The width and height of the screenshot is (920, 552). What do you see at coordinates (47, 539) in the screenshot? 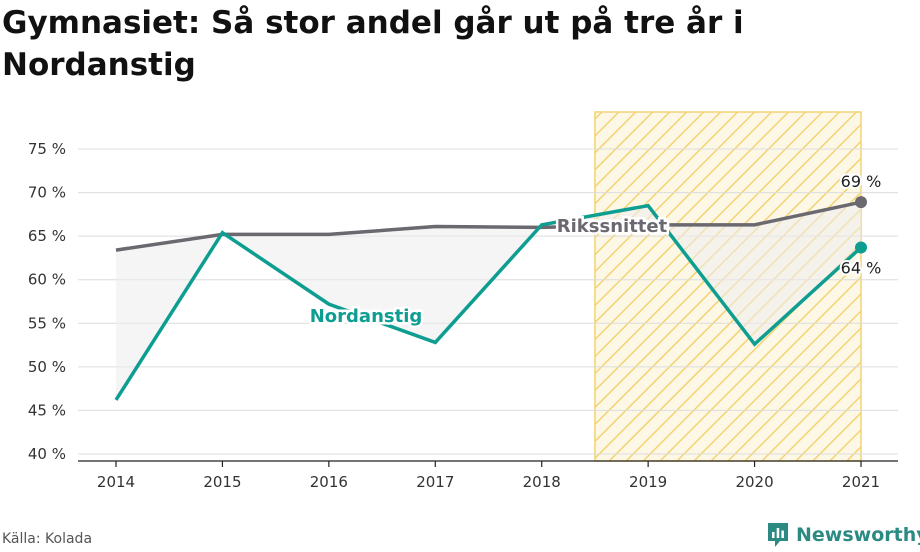
I see `source-note: Källa: Kolada` at bounding box center [47, 539].